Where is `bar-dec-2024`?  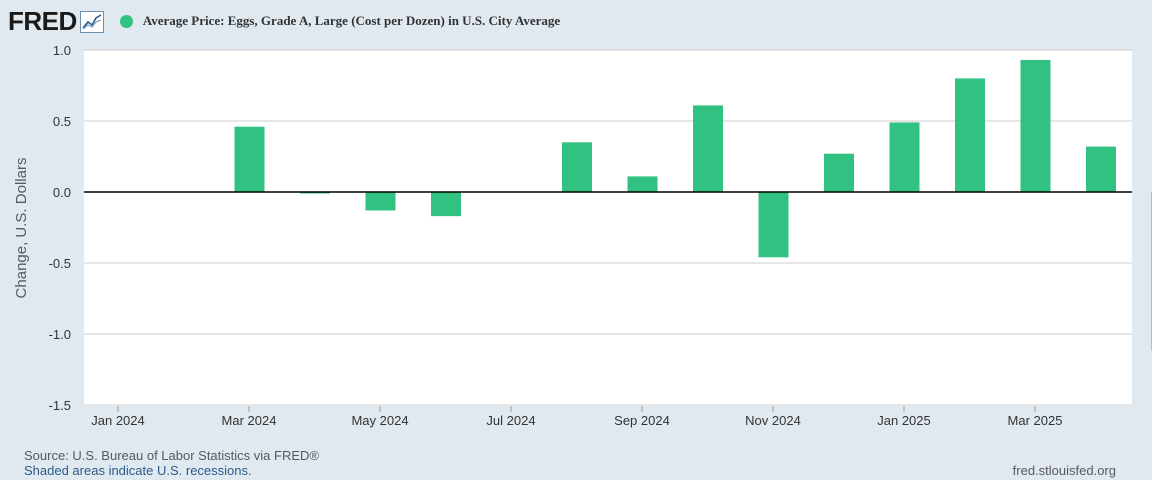
bar-dec-2024 is located at coordinates (904, 157).